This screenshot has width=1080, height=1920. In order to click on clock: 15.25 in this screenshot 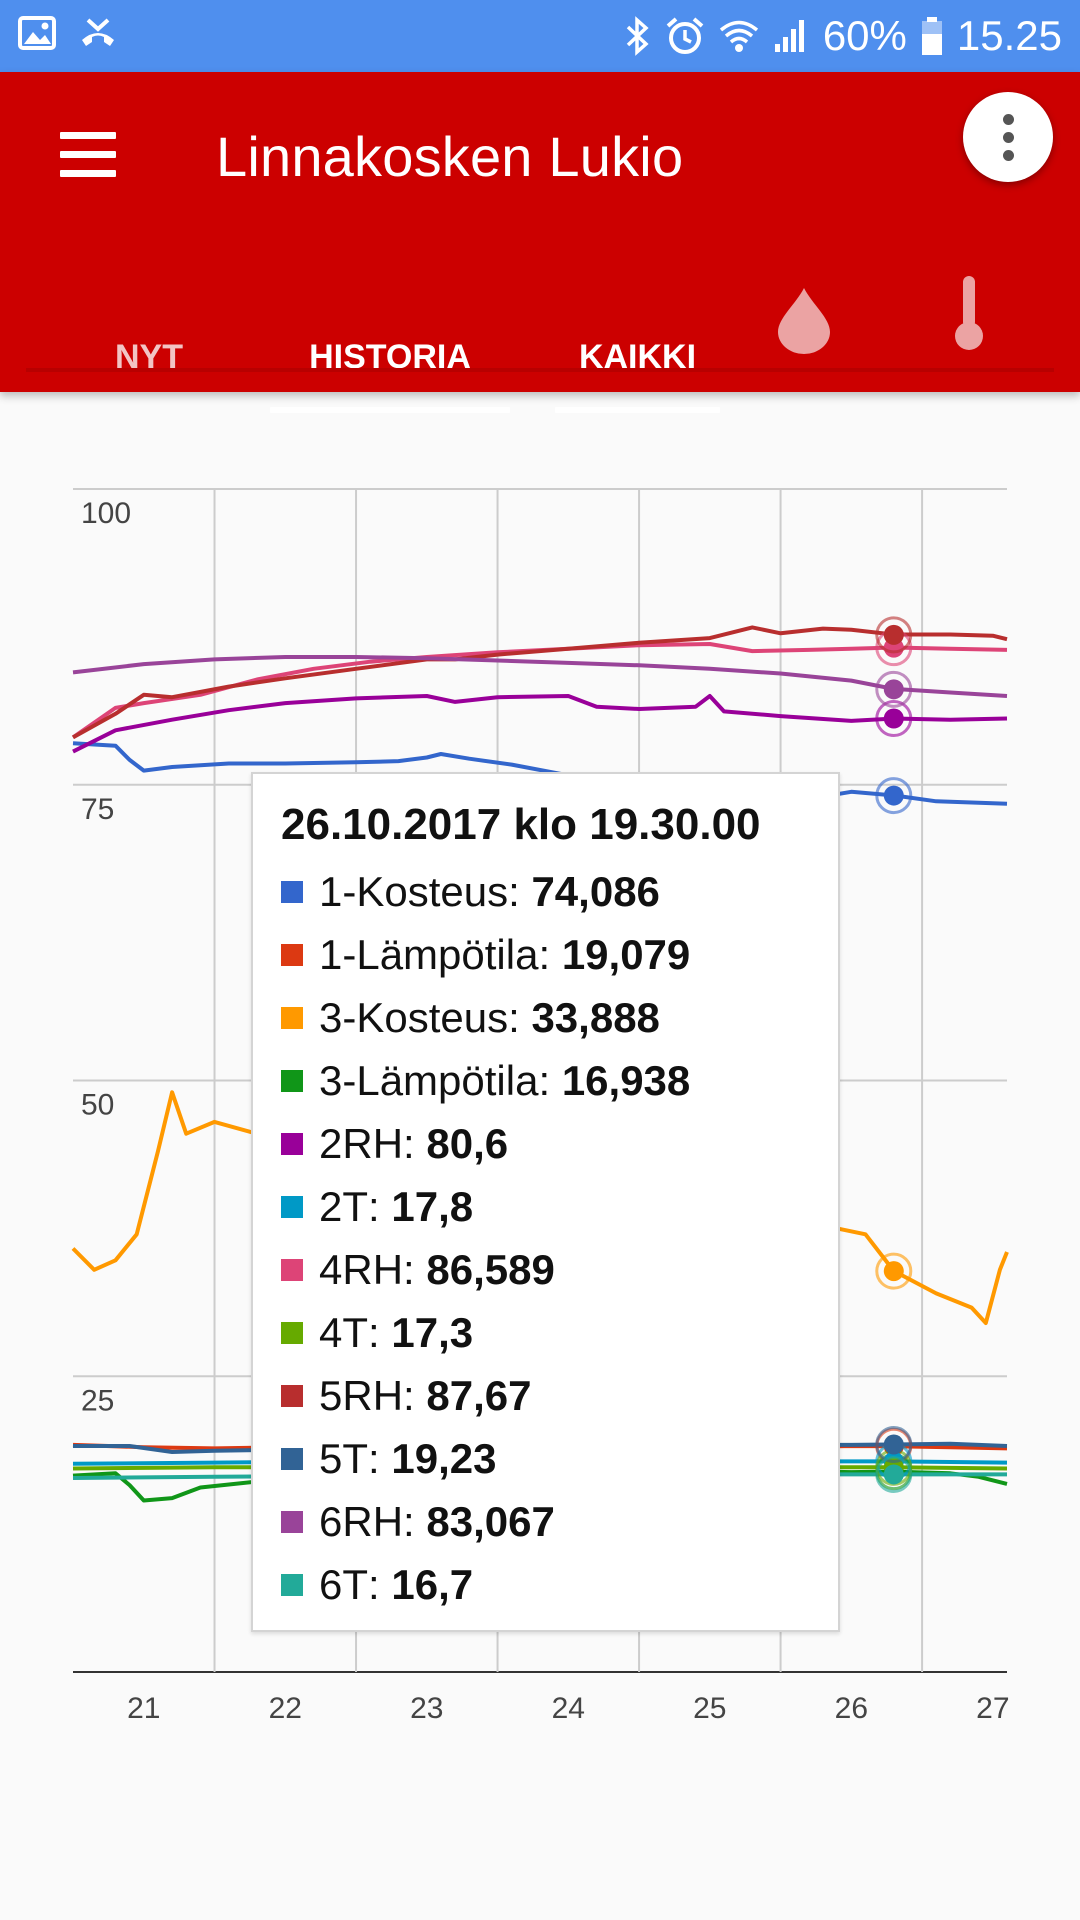, I will do `click(1009, 35)`.